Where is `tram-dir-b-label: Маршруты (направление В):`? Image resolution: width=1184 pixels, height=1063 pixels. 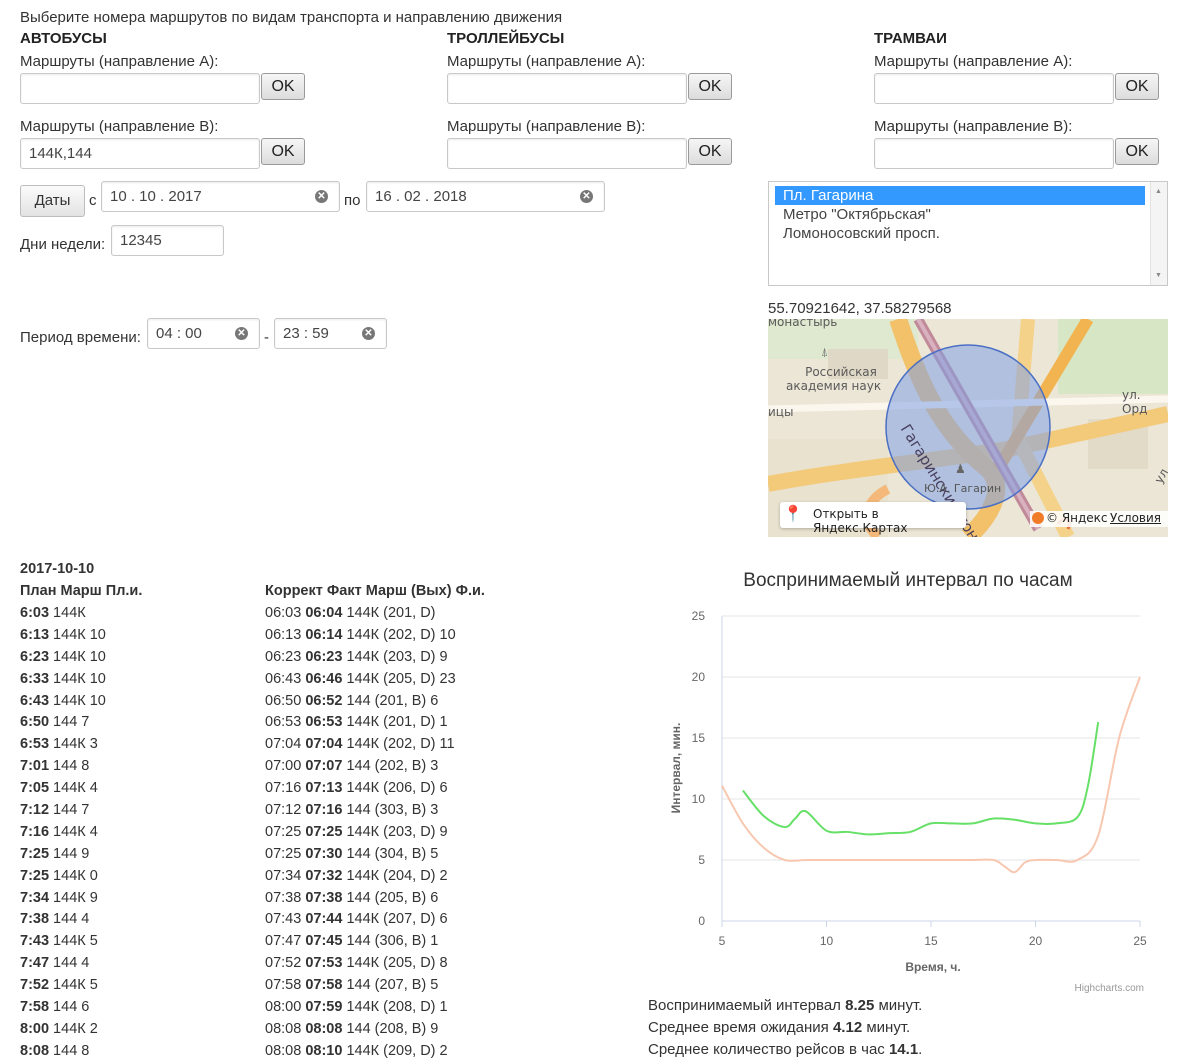
tram-dir-b-label: Маршруты (направление В): is located at coordinates (973, 126).